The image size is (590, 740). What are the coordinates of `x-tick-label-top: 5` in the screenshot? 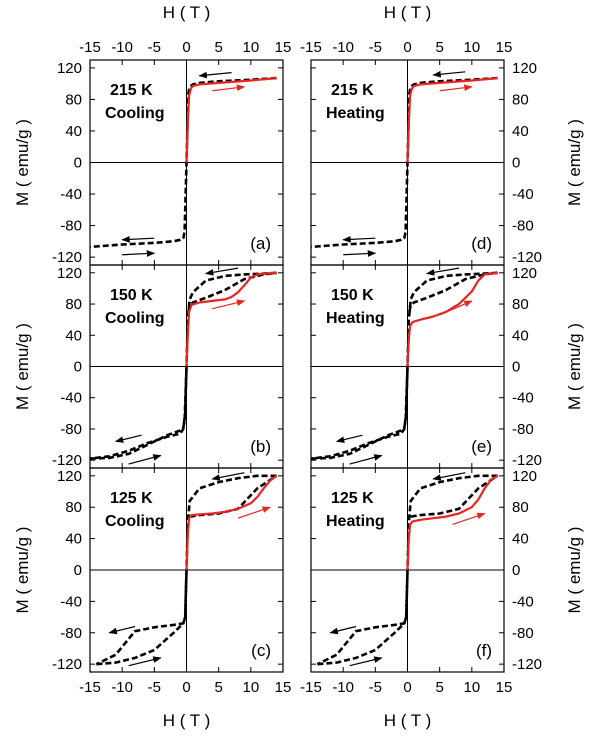 It's located at (439, 47).